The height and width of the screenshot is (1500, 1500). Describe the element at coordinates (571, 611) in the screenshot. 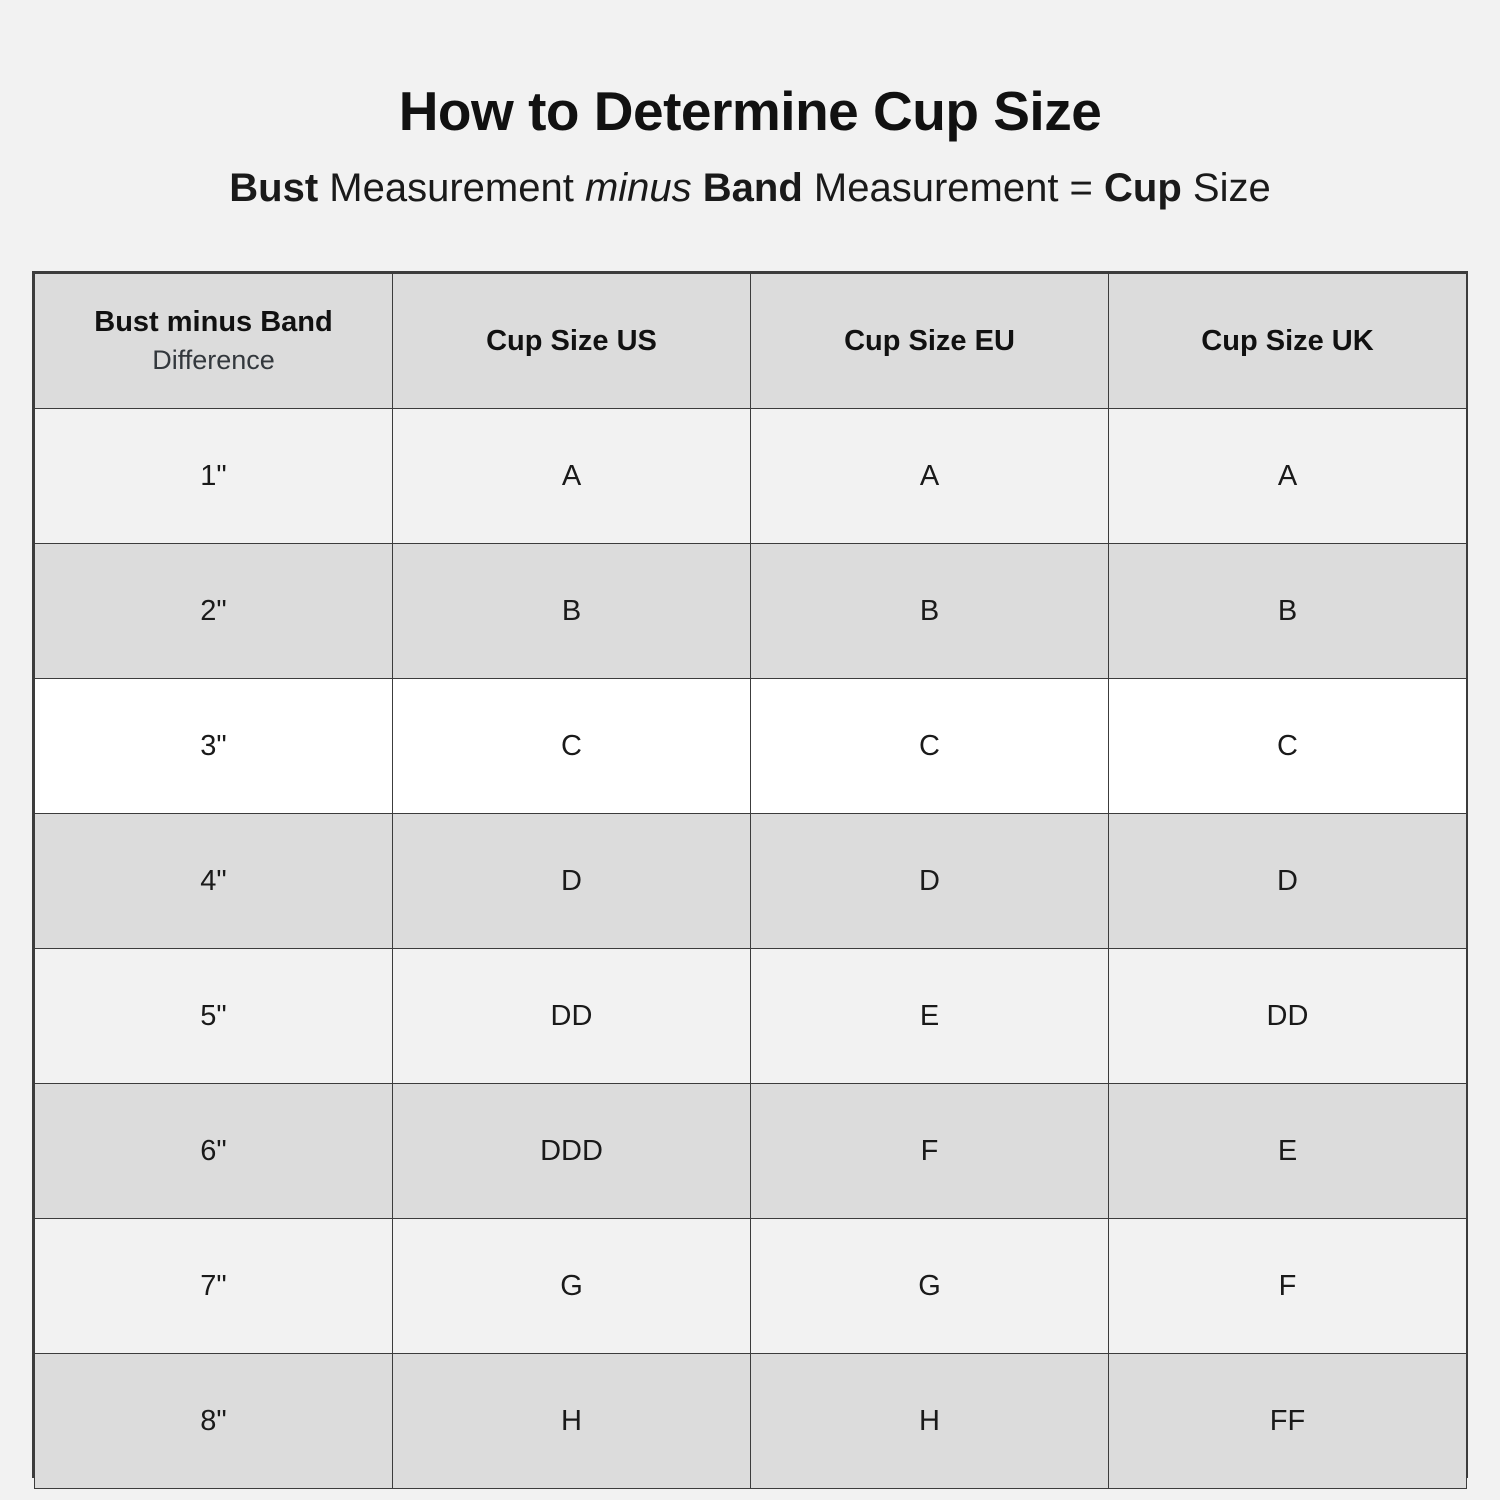

I see `cell-cup-size-us: B` at that location.